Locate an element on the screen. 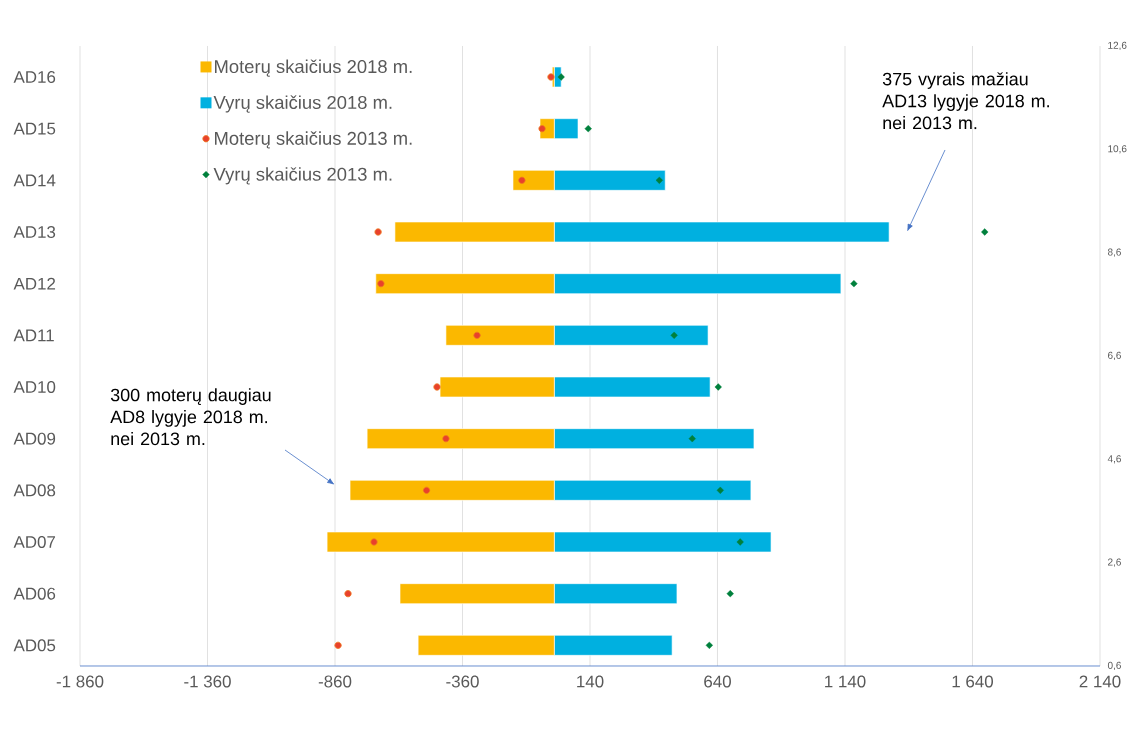  y2-tick-label: 4,6 is located at coordinates (1114, 459).